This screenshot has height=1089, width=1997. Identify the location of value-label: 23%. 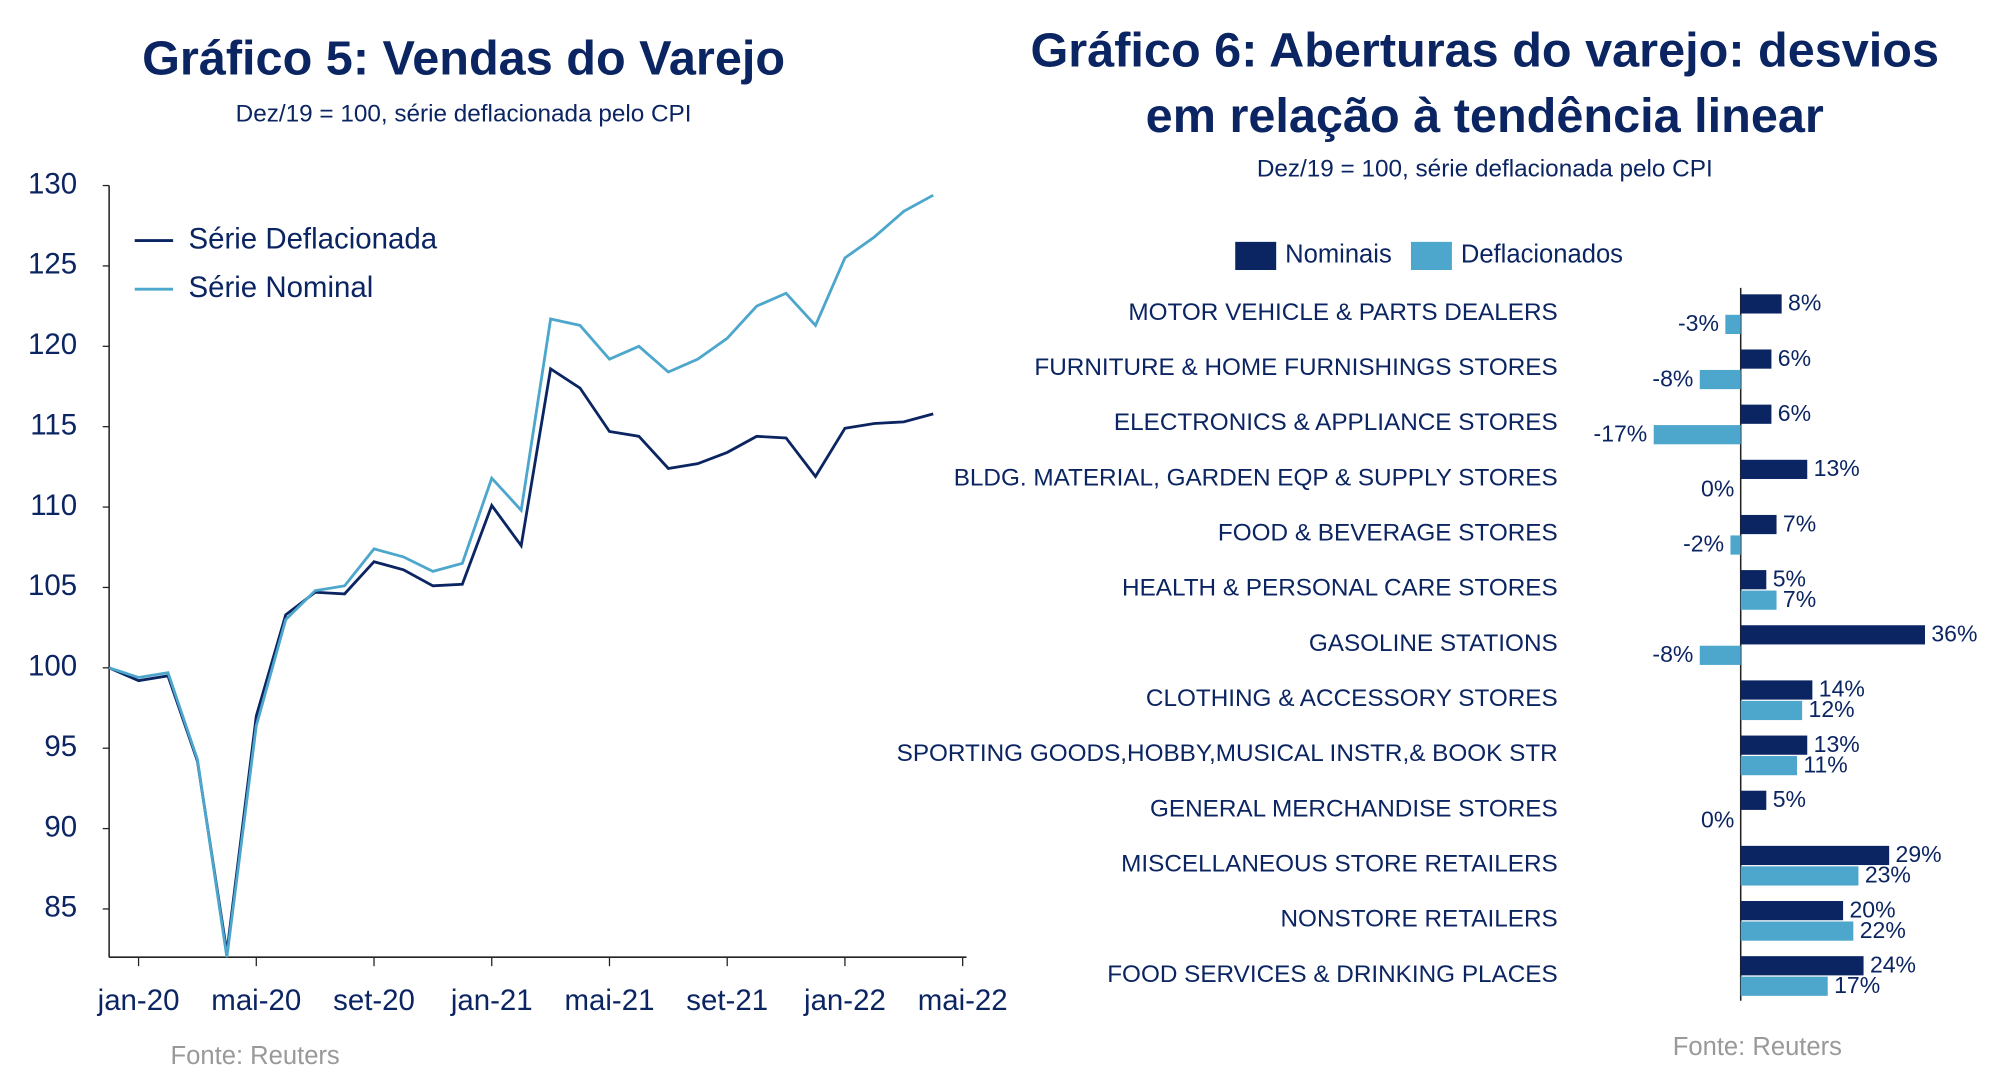
(1888, 875).